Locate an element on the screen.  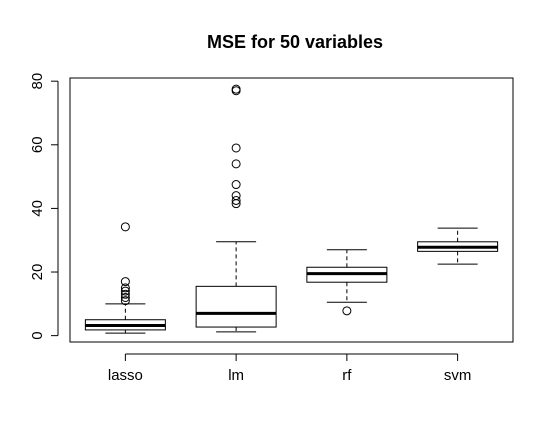
x-tick-label: svm is located at coordinates (458, 375).